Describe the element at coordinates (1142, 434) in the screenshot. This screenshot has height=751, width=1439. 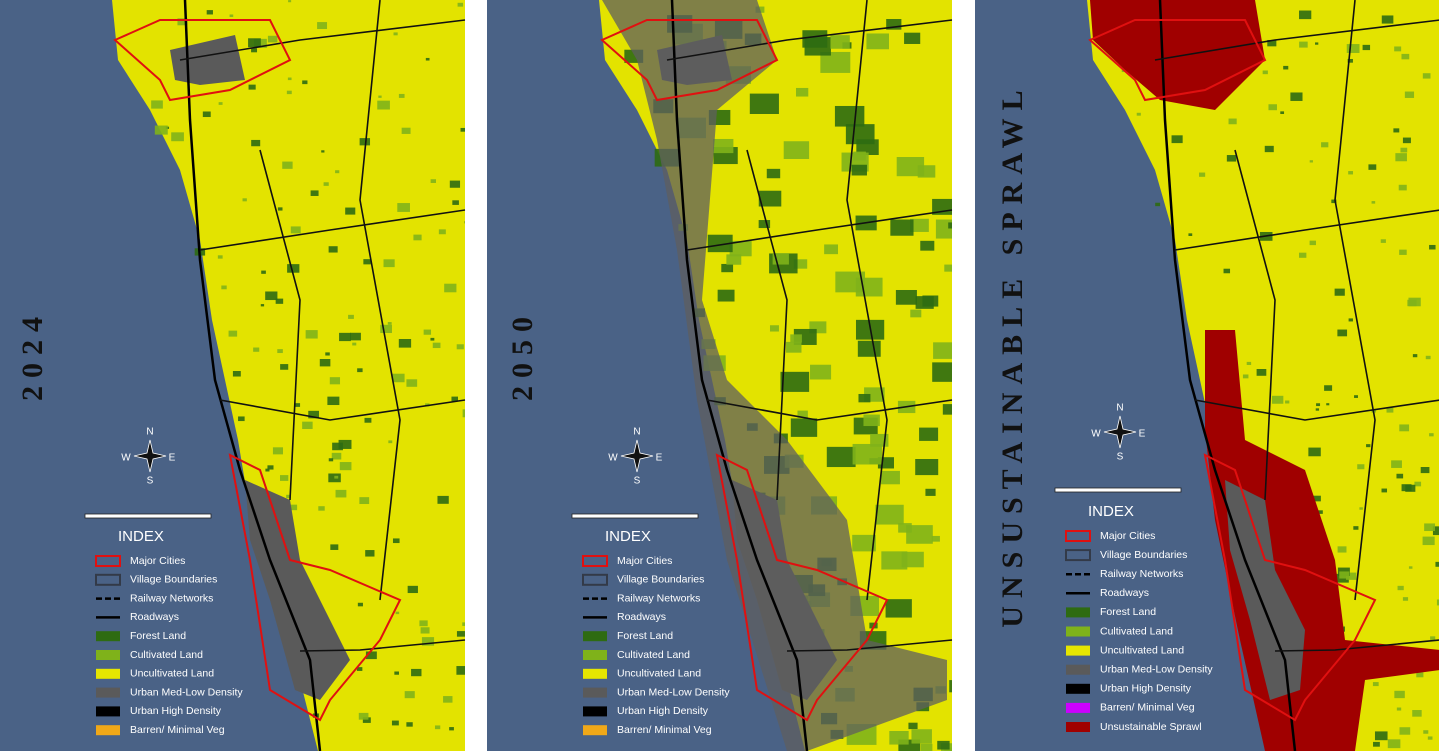
I see `compass-label: E` at that location.